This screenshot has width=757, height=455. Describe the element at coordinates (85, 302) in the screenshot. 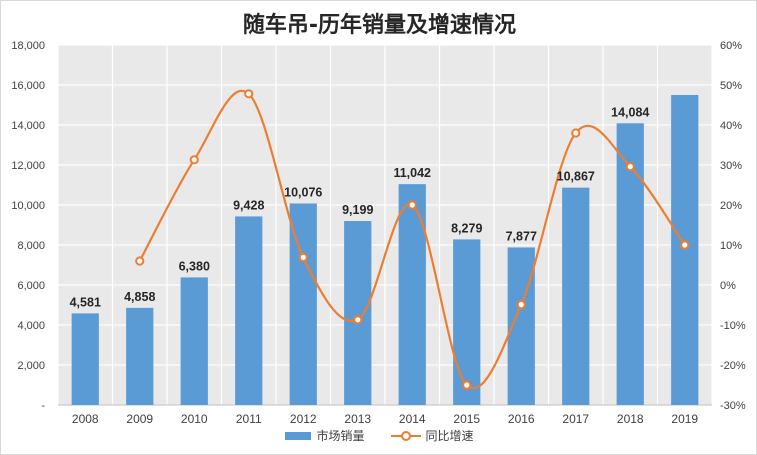

I see `bar-data-label: 4,581` at that location.